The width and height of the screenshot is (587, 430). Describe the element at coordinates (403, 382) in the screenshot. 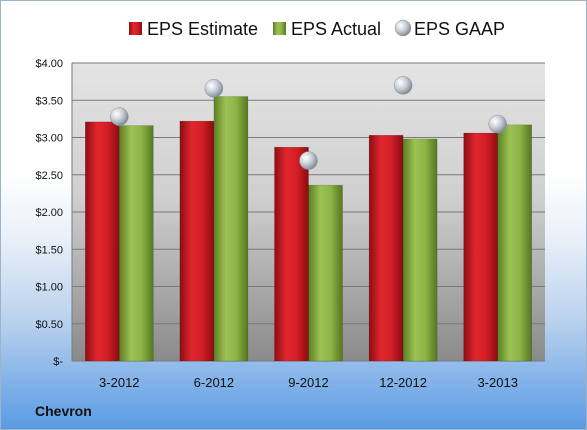

I see `x-tick-label: 12-2012` at that location.